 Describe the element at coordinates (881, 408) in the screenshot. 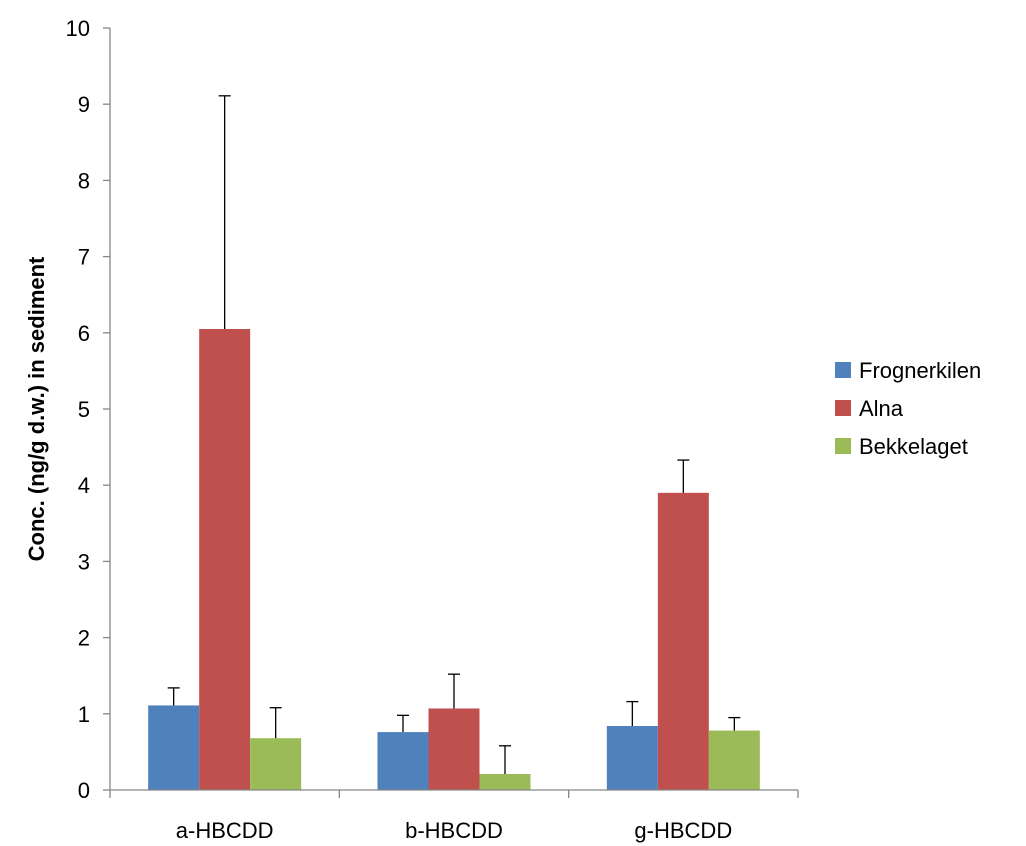

I see `legend-label: Alna` at that location.